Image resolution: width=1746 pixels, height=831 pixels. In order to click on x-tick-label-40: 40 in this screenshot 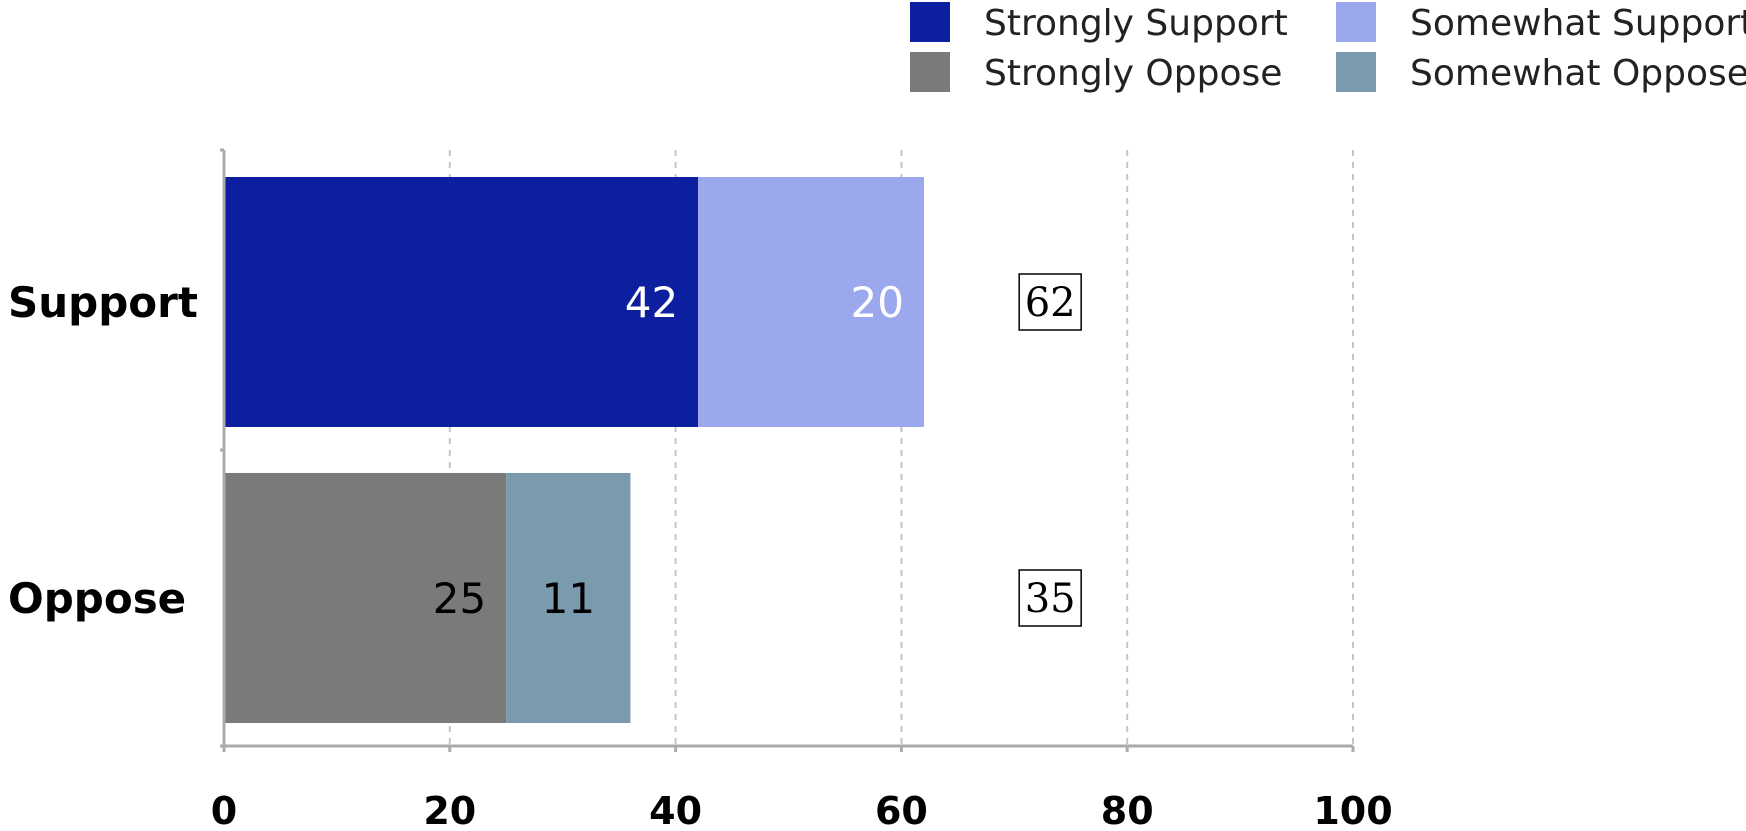, I will do `click(675, 810)`.